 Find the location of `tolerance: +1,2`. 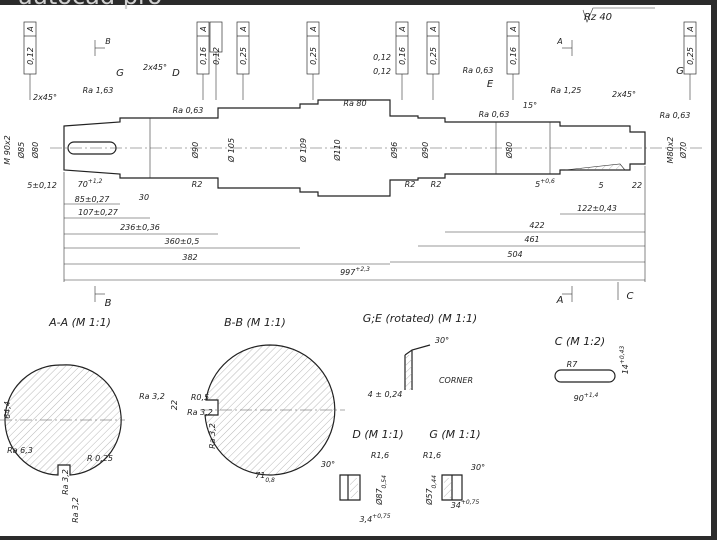

tolerance: +1,2 is located at coordinates (95, 181).